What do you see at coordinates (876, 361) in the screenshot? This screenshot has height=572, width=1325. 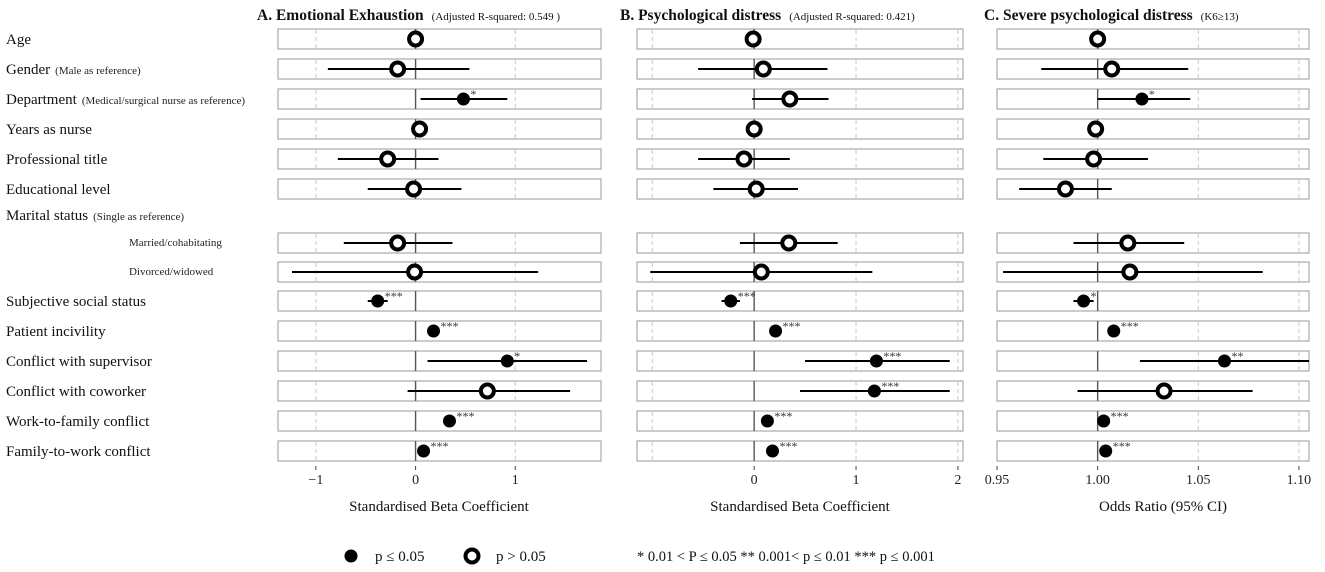 I see `panel-b-point-supervisor` at bounding box center [876, 361].